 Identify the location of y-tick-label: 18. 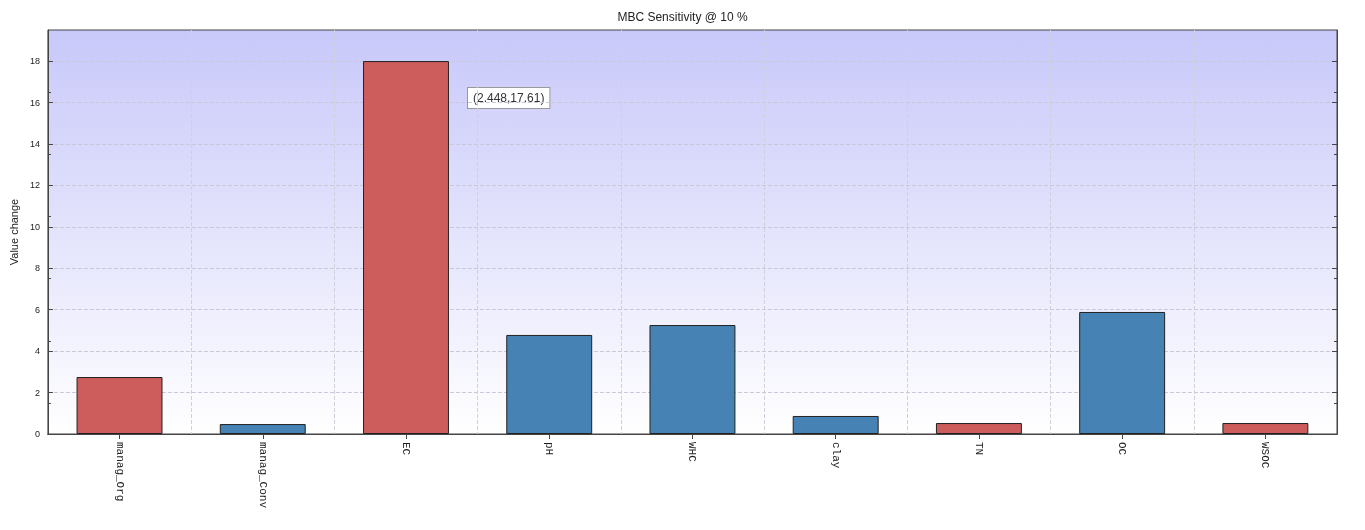
(34, 61).